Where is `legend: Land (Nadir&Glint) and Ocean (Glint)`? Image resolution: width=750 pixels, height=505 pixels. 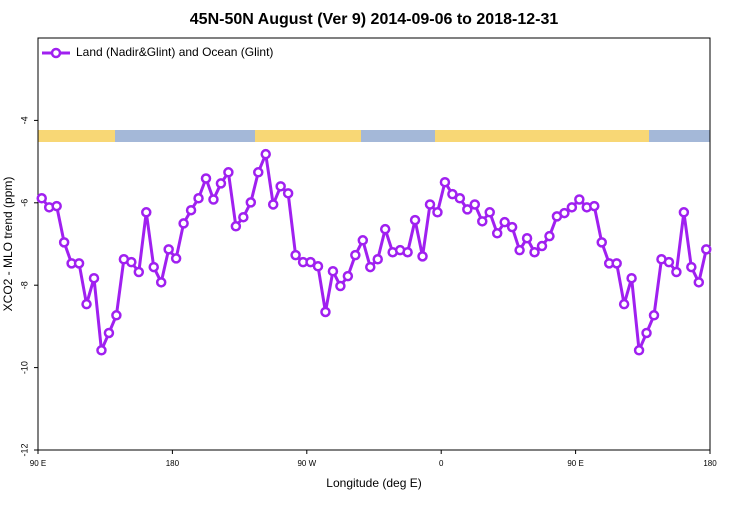 legend: Land (Nadir&Glint) and Ocean (Glint) is located at coordinates (157, 52).